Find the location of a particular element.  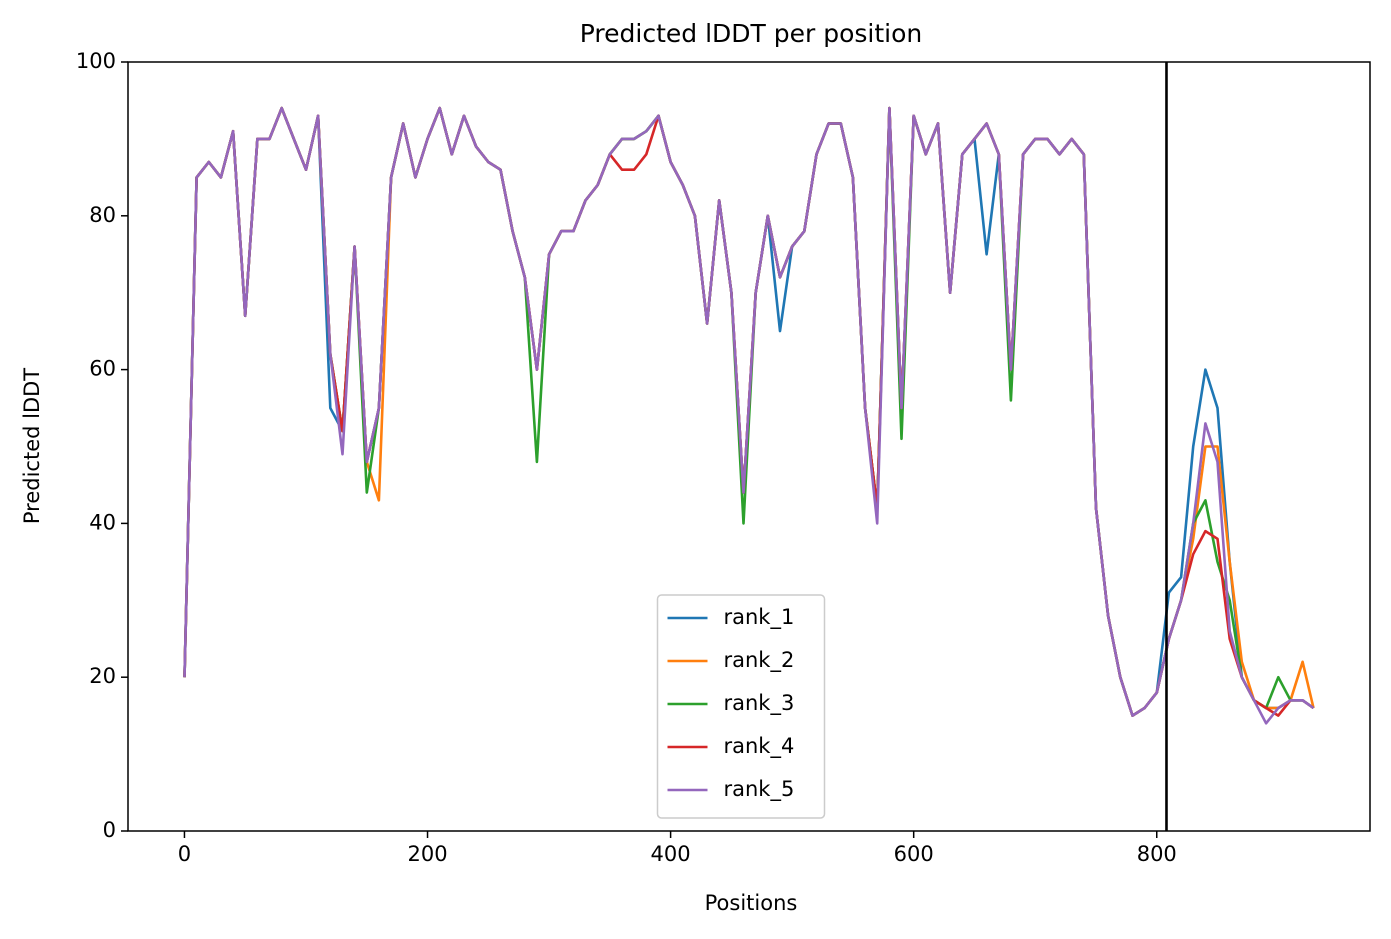

x-tick-label: 200 is located at coordinates (427, 854).